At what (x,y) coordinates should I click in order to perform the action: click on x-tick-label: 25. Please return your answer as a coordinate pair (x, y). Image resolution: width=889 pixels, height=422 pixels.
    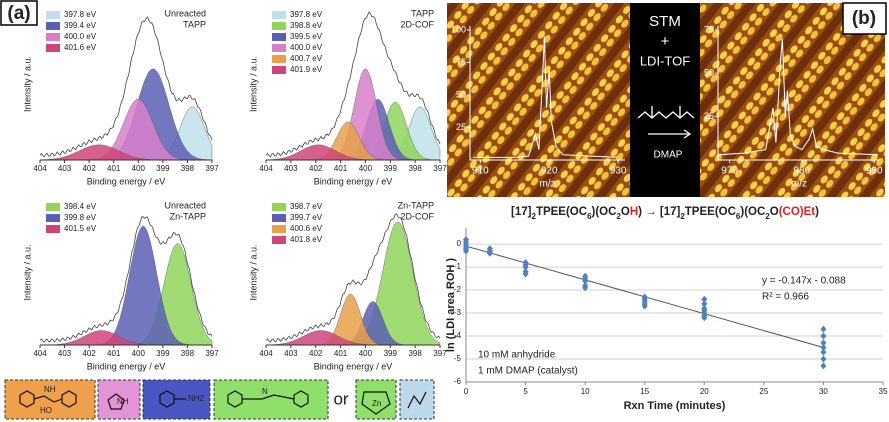
    Looking at the image, I should click on (763, 391).